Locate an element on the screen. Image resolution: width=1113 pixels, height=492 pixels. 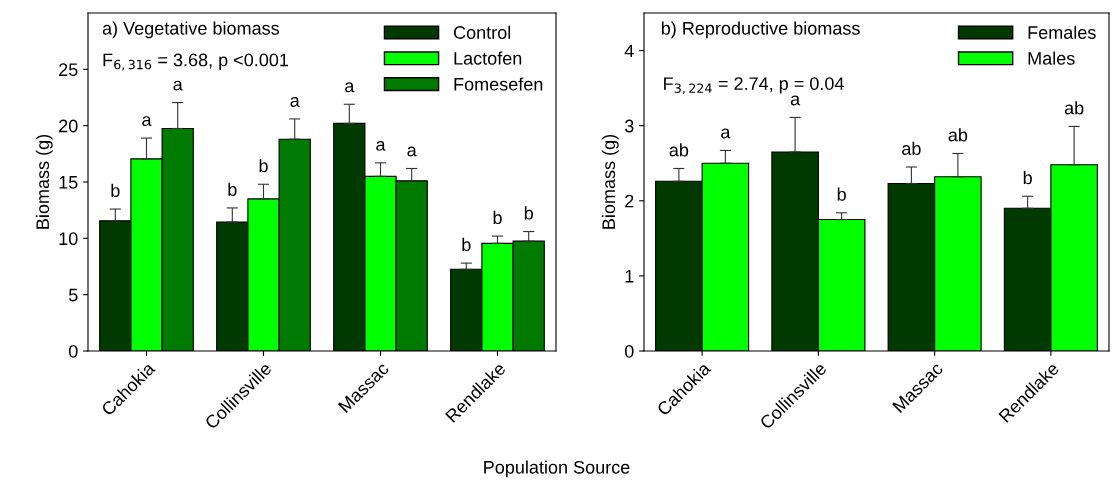
legend-label: Fomesefen is located at coordinates (498, 84).